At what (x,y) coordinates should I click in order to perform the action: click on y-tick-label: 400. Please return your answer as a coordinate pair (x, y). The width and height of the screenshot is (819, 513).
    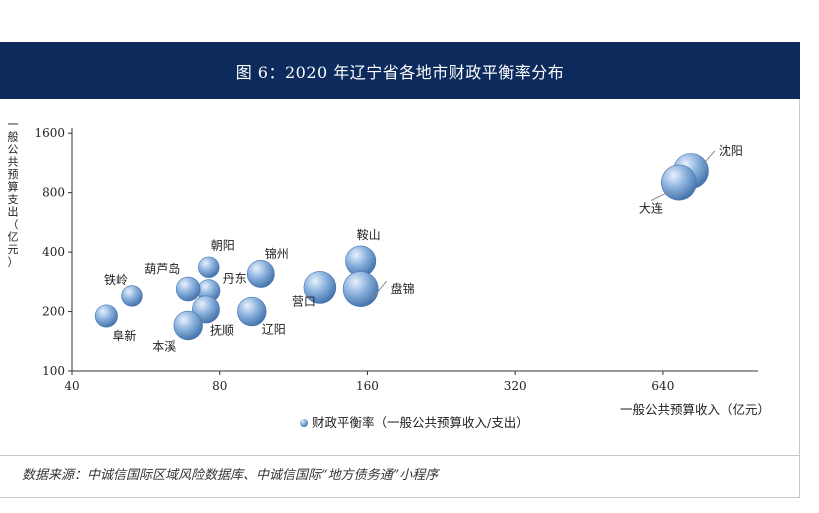
    Looking at the image, I should click on (53, 252).